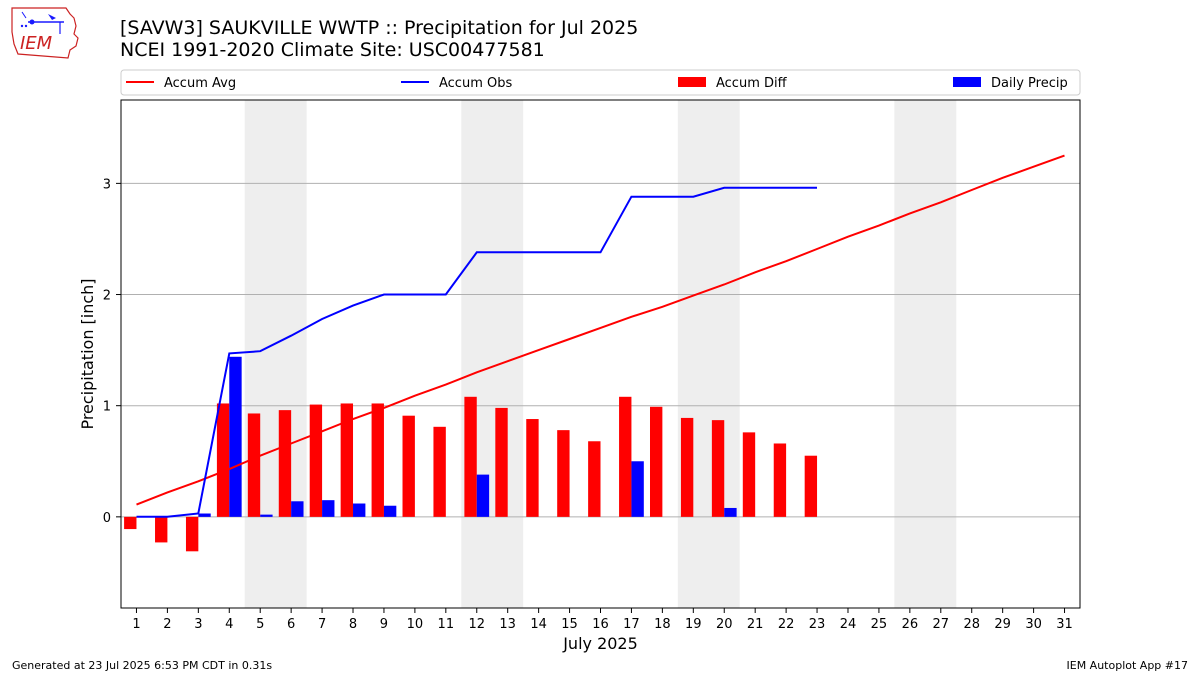 The height and width of the screenshot is (675, 1200). Describe the element at coordinates (752, 83) in the screenshot. I see `legend-label: Accum Diff` at that location.